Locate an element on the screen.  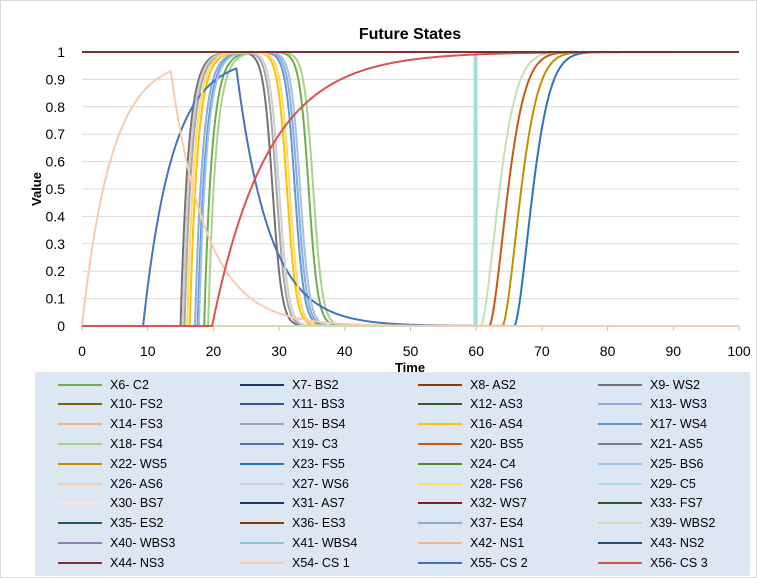
legend-item: X10- FS2 is located at coordinates (110, 404).